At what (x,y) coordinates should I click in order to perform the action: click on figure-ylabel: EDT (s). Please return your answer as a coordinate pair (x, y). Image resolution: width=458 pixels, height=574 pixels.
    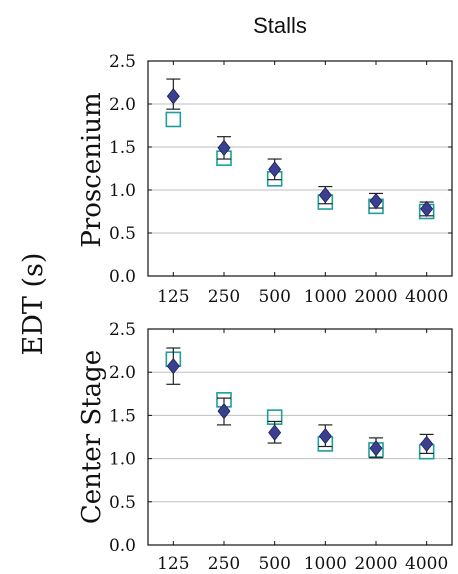
    Looking at the image, I should click on (33, 304).